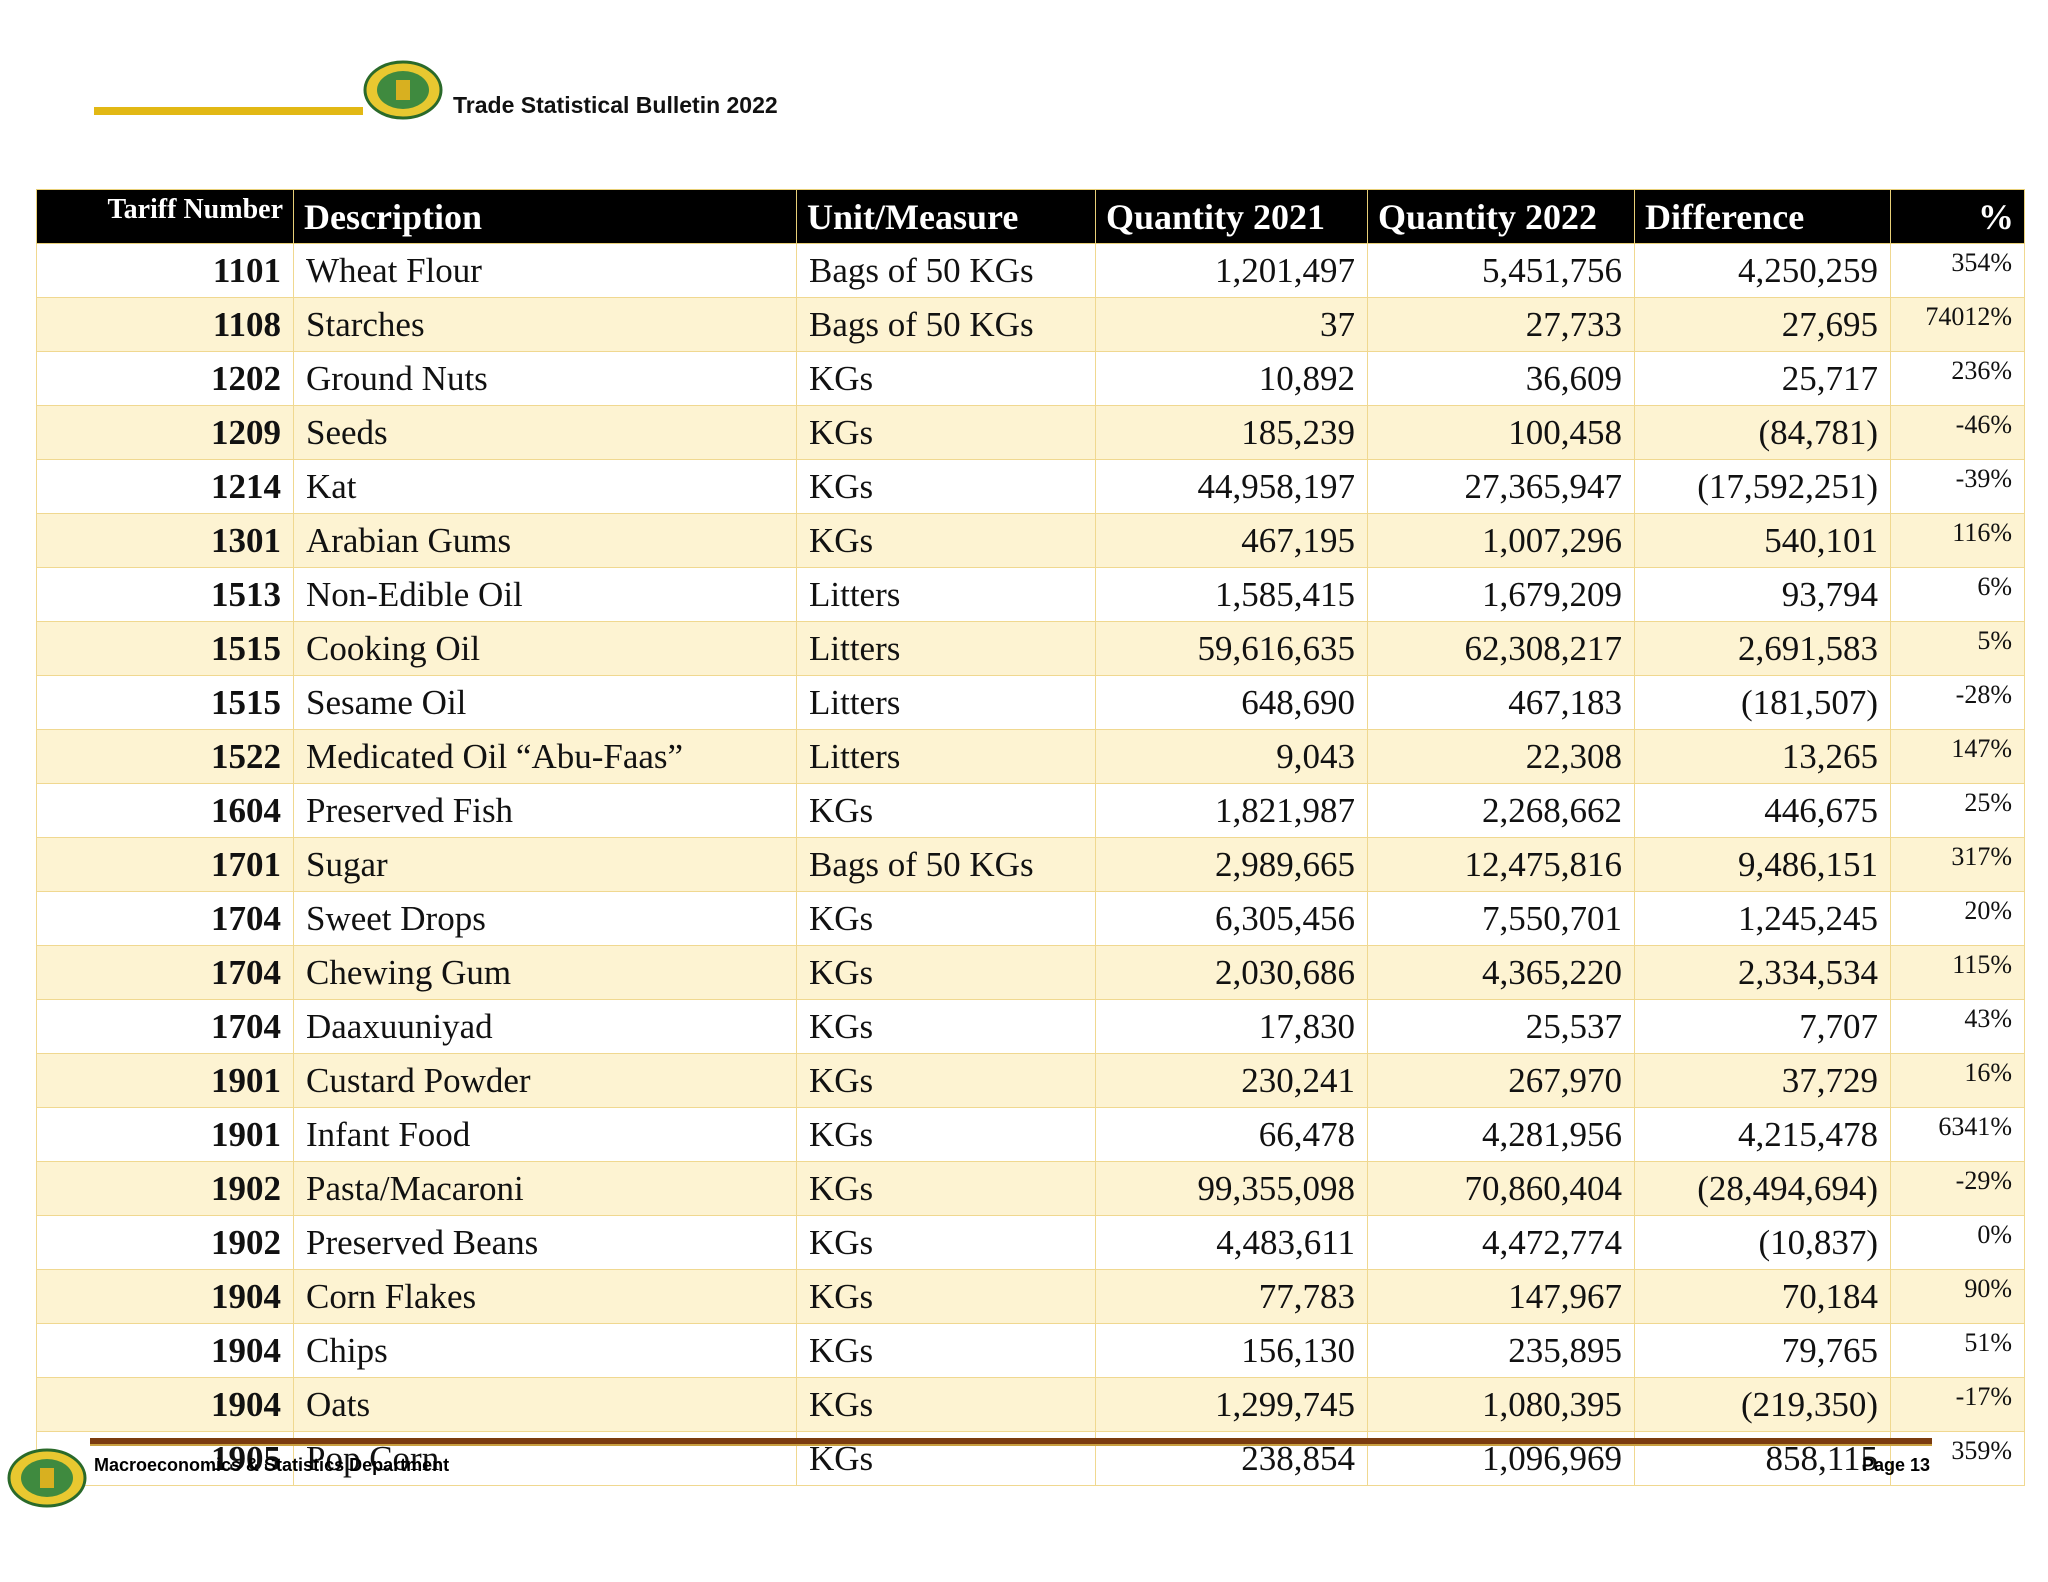  What do you see at coordinates (1762, 756) in the screenshot?
I see `table-cell: 13,265` at bounding box center [1762, 756].